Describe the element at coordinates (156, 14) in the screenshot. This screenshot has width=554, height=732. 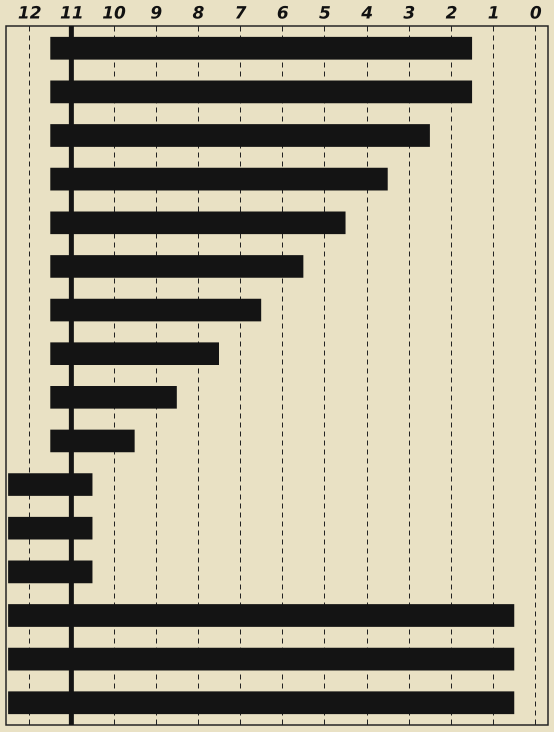
I see `x-tick-label: 9` at that location.